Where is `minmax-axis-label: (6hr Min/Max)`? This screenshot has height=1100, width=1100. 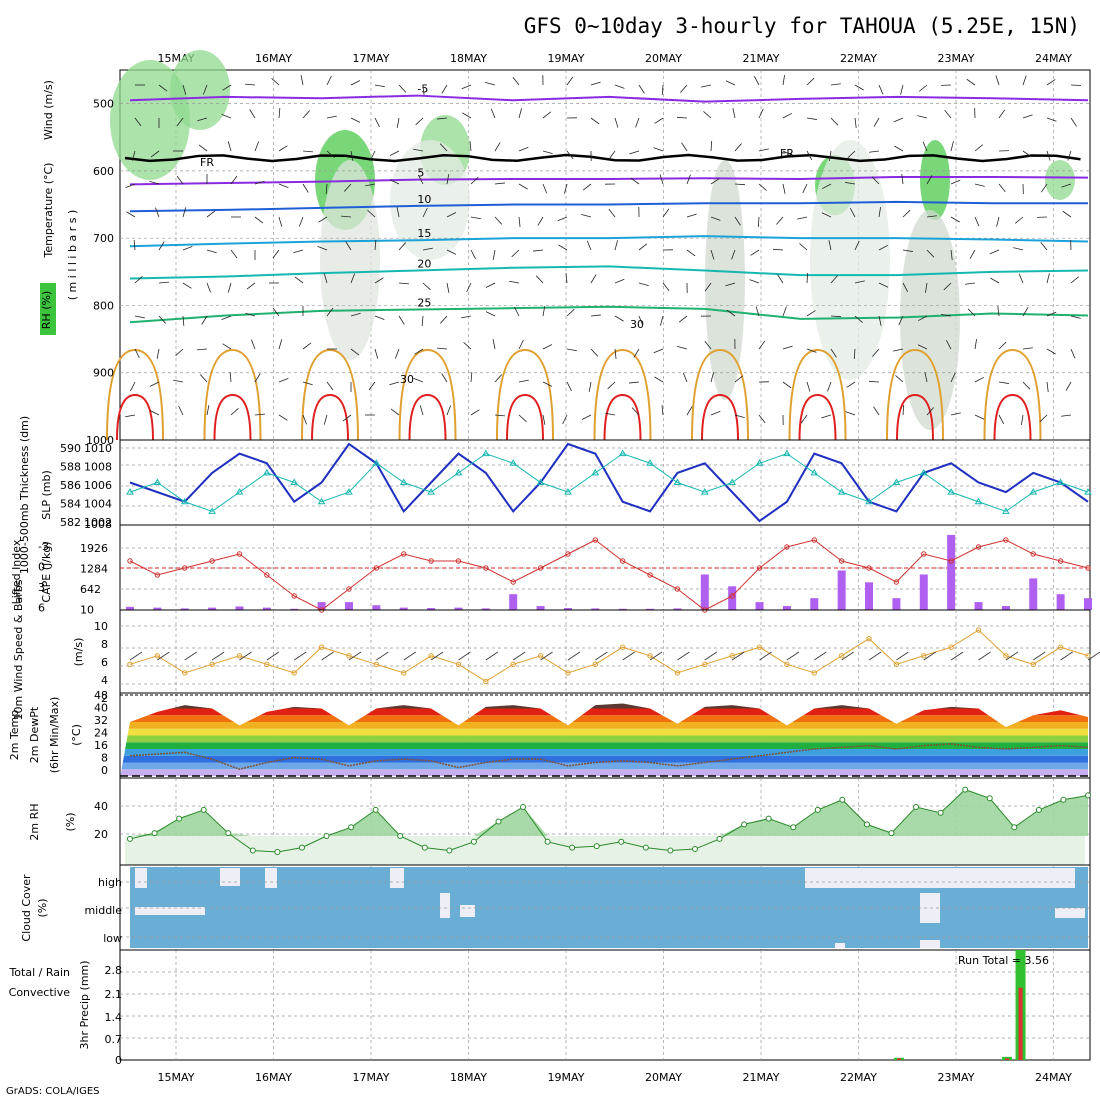 minmax-axis-label: (6hr Min/Max) is located at coordinates (54, 735).